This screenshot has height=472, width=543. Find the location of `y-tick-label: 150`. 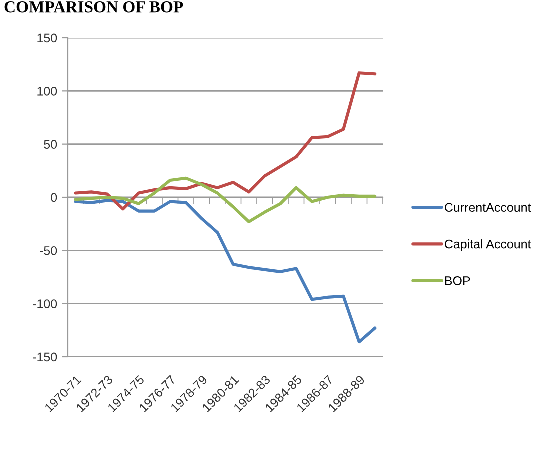

y-tick-label: 150 is located at coordinates (48, 38).